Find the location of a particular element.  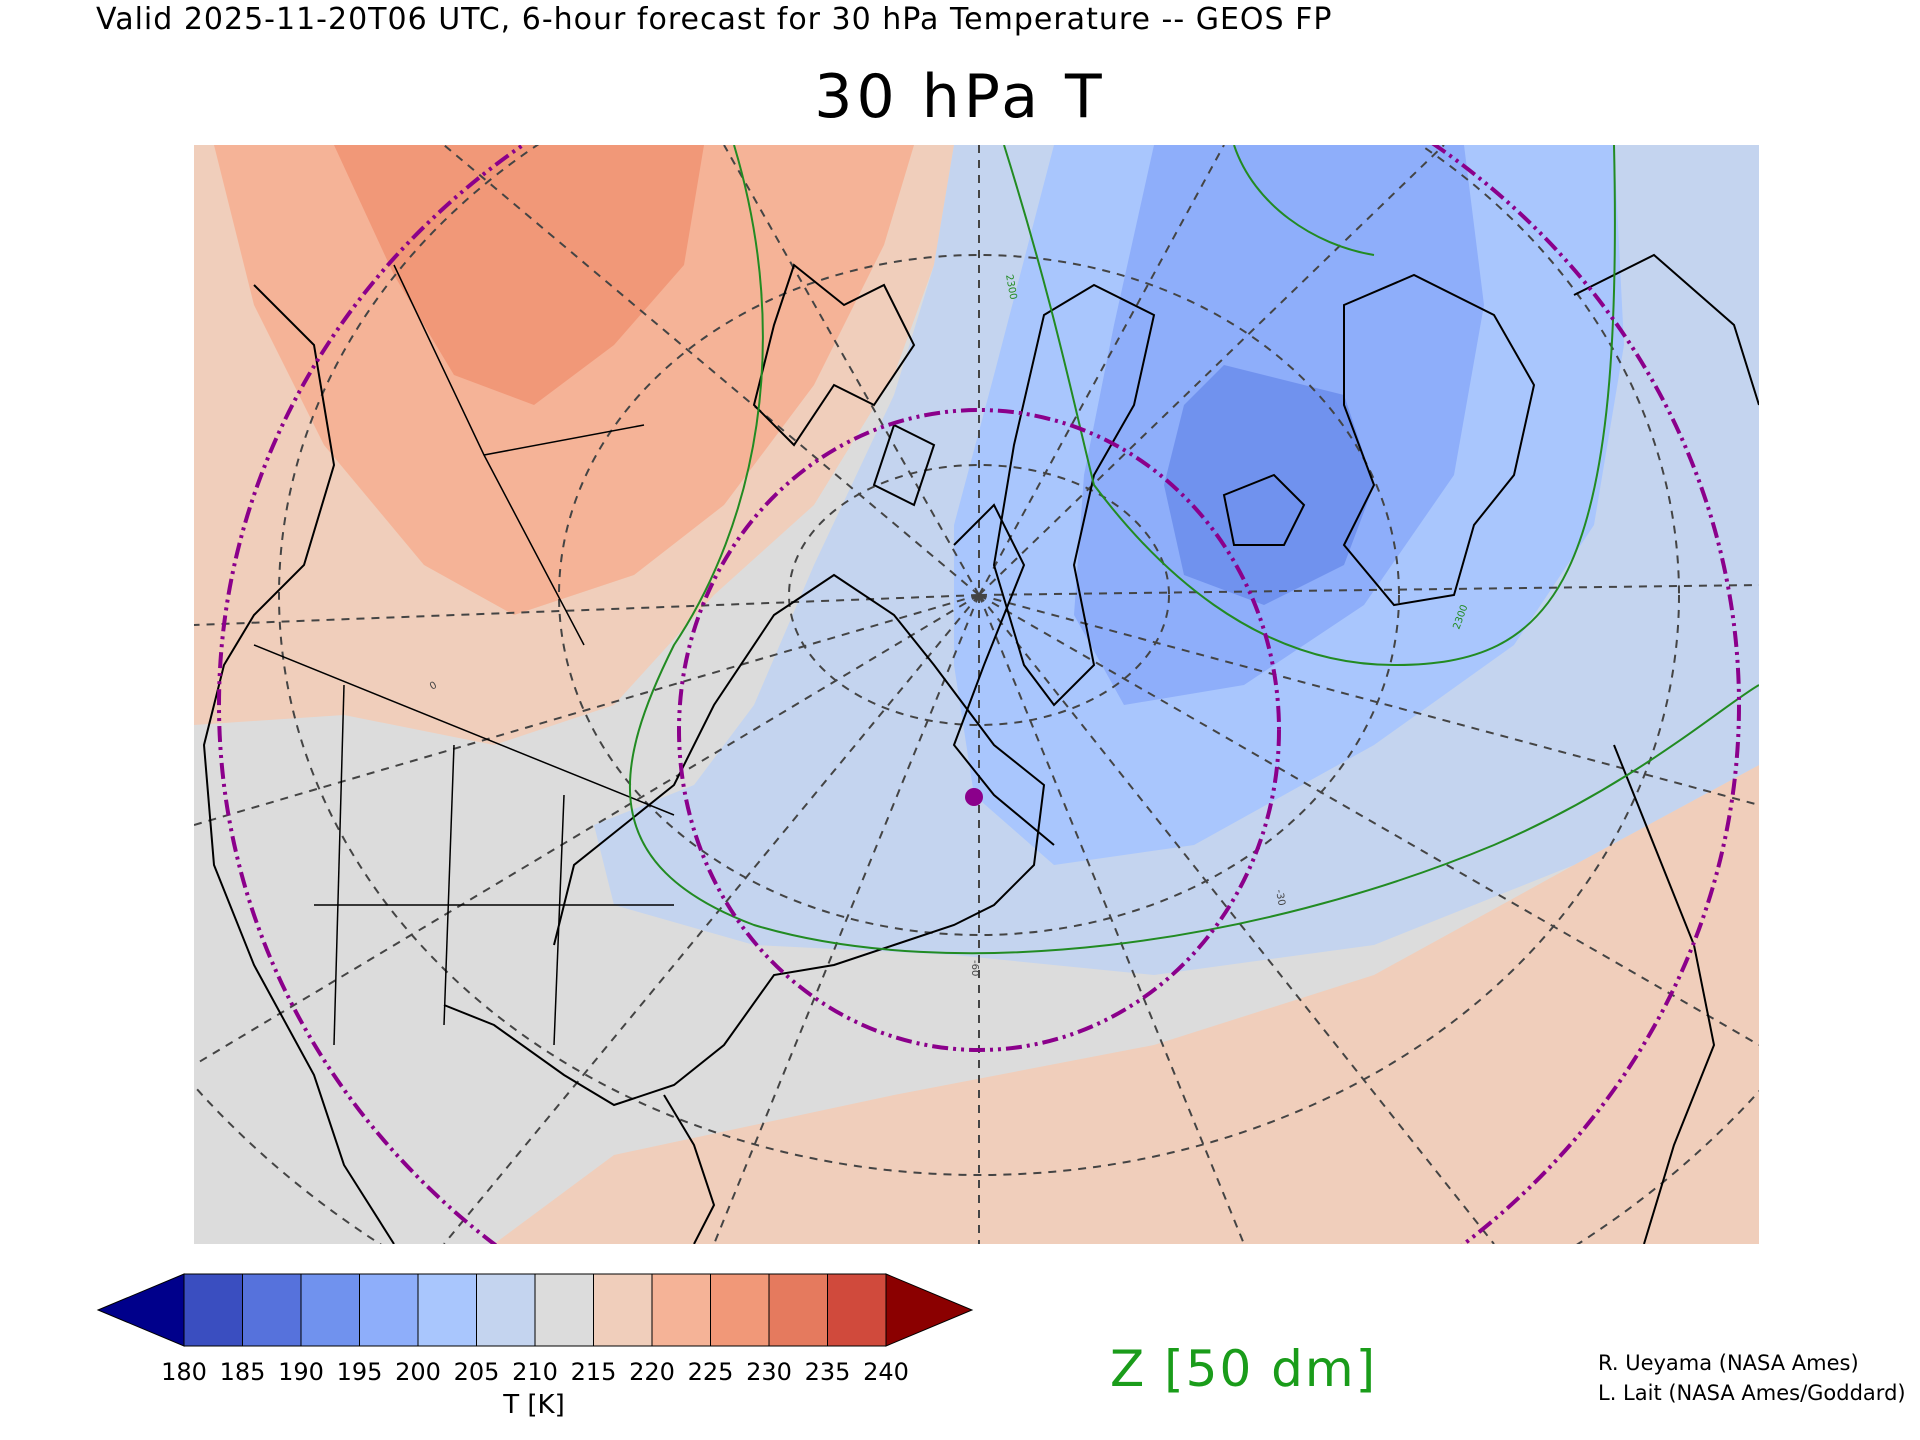

colorbar-tick-label: 215 is located at coordinates (593, 1372).